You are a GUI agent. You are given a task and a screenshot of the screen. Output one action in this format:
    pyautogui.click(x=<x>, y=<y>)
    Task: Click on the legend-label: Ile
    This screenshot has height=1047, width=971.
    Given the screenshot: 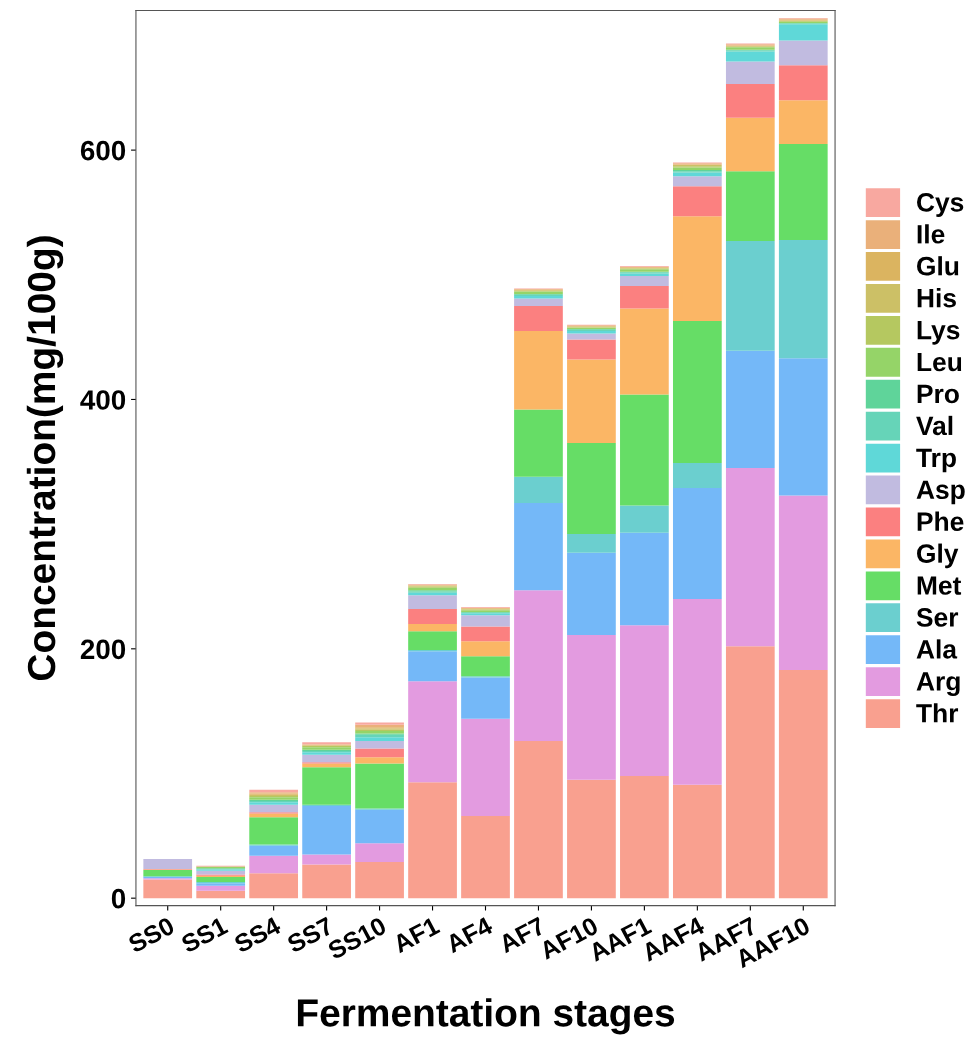 What is the action you would take?
    pyautogui.click(x=931, y=234)
    